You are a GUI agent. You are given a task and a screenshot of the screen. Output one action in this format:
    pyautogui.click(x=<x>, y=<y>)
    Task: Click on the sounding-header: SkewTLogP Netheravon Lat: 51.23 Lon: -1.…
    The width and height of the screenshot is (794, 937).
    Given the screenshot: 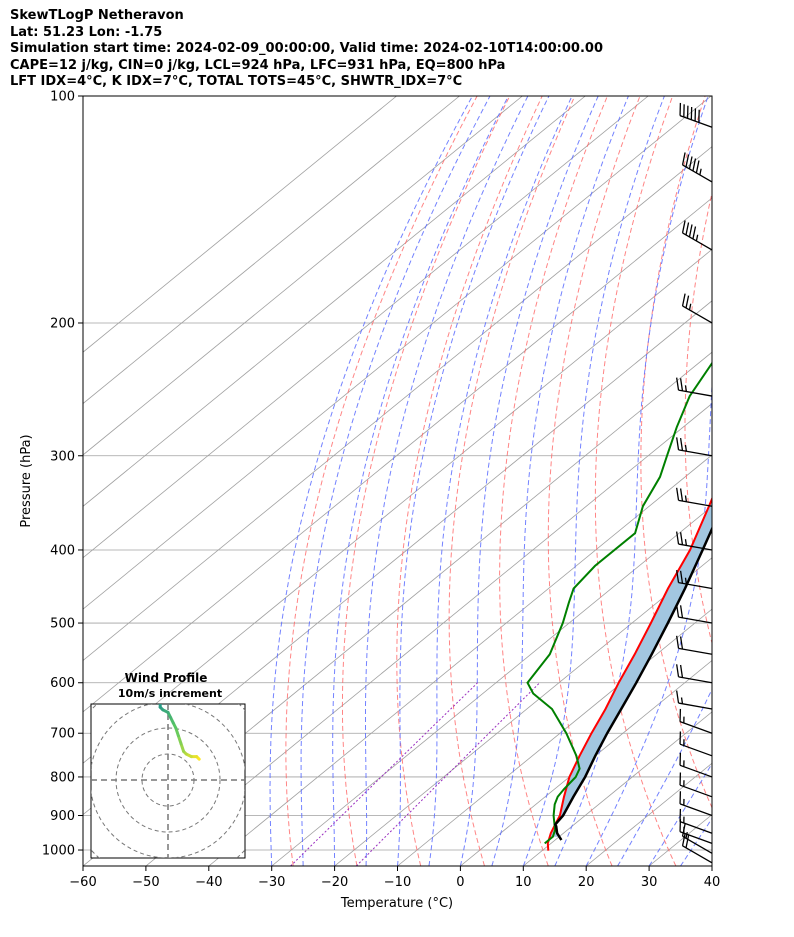 What is the action you would take?
    pyautogui.click(x=306, y=49)
    